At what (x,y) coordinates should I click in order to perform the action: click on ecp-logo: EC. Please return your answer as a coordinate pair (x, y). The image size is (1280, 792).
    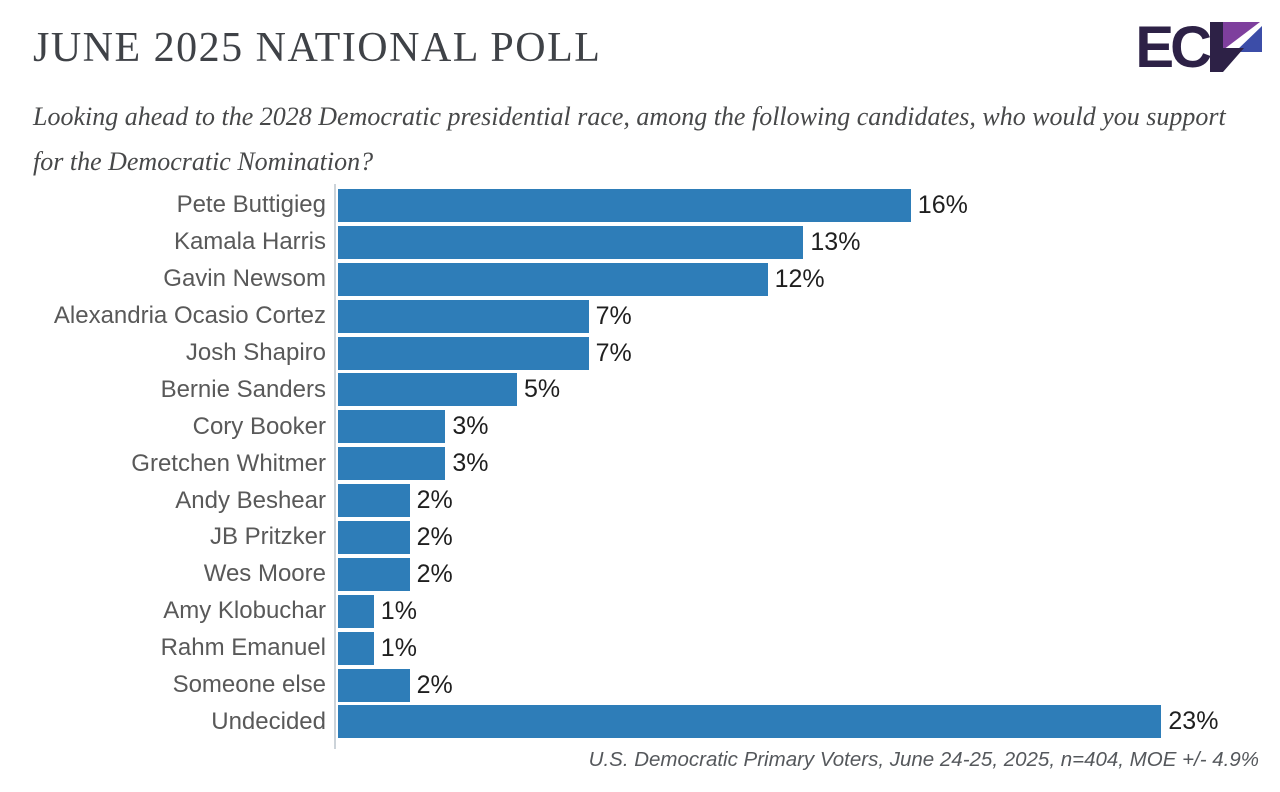
    Looking at the image, I should click on (1199, 47).